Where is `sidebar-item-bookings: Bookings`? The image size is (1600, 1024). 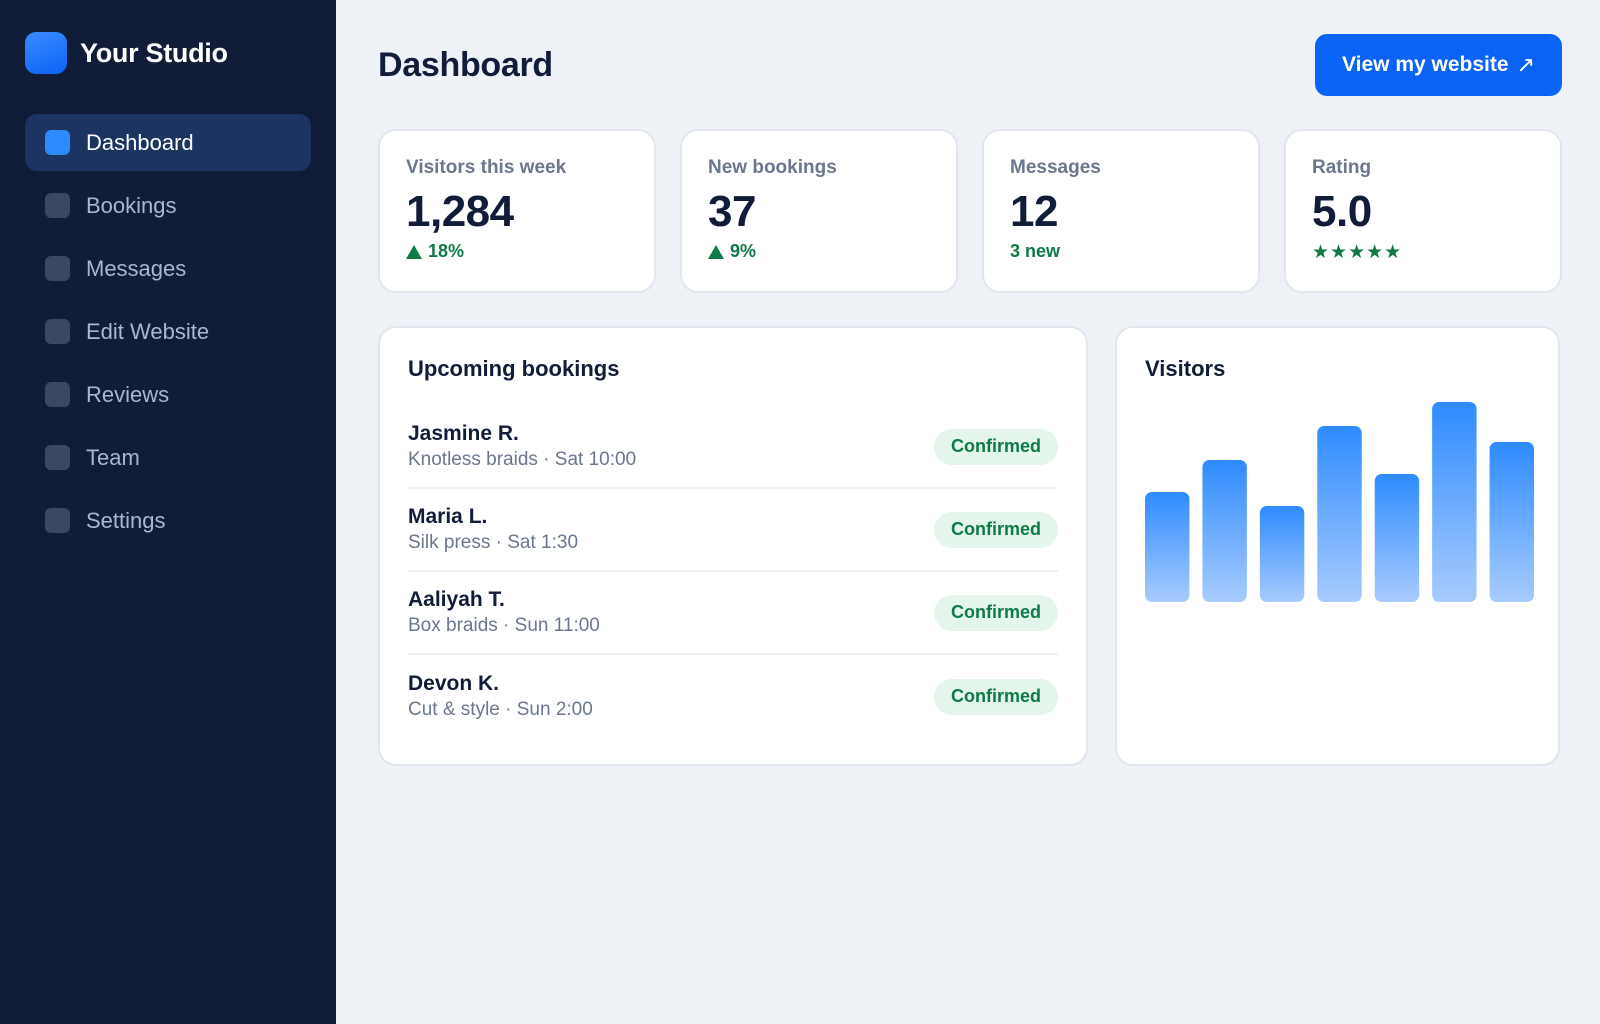
sidebar-item-bookings: Bookings is located at coordinates (168, 205).